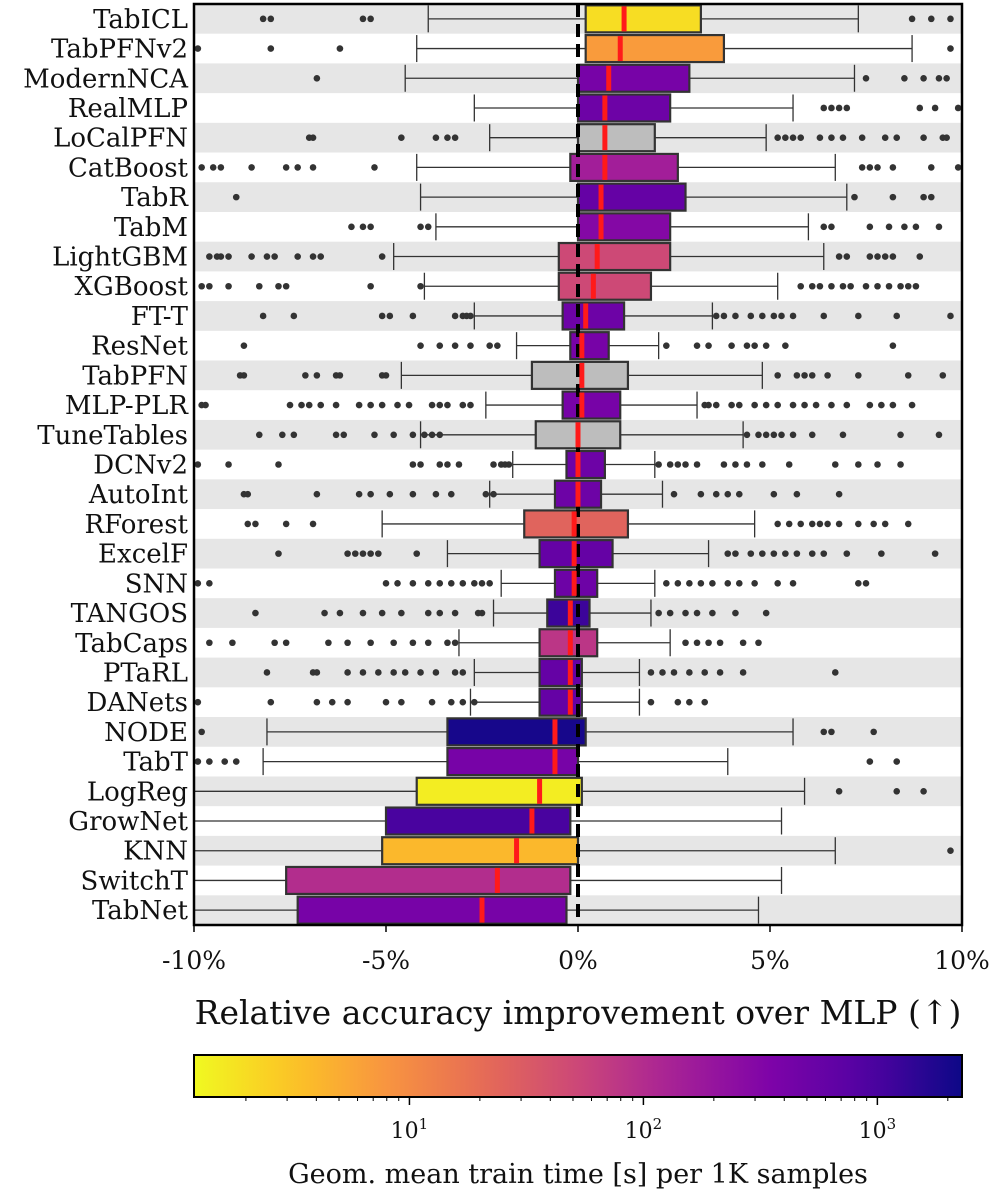  I want to click on box-ft-t, so click(593, 316).